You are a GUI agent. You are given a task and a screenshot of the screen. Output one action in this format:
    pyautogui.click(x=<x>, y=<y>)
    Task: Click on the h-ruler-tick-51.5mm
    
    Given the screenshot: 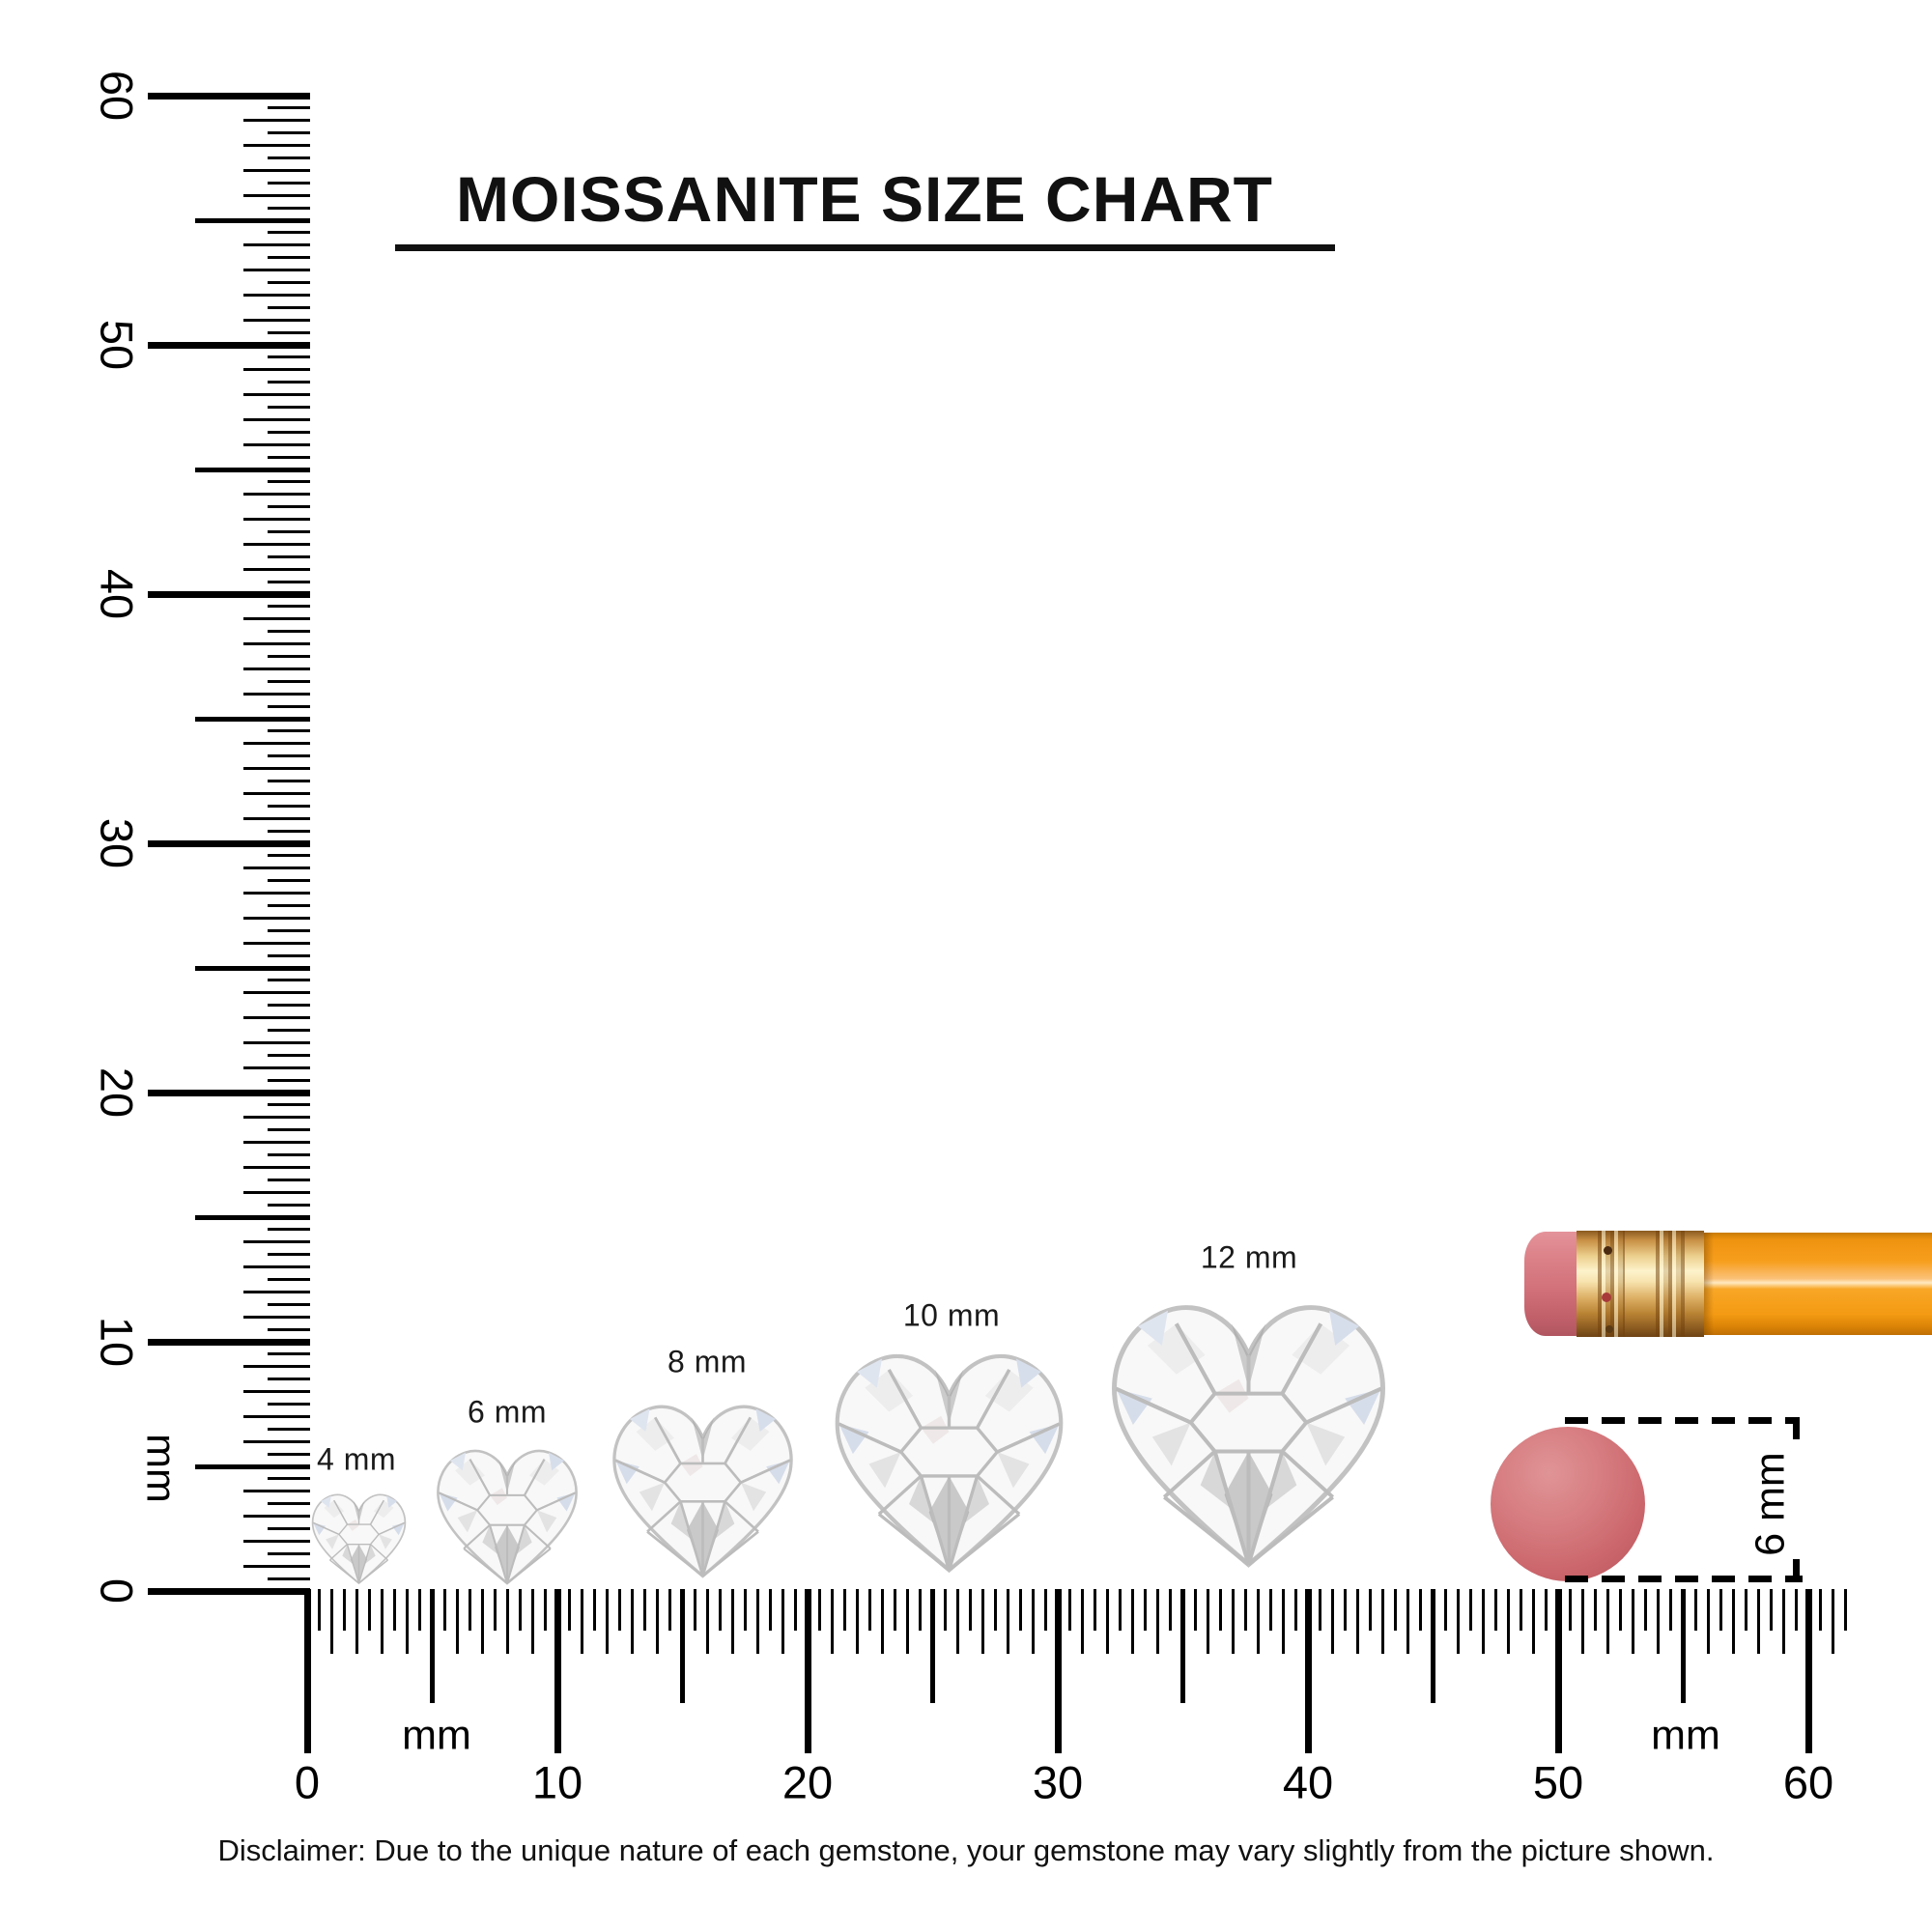 What is the action you would take?
    pyautogui.click(x=1596, y=1610)
    